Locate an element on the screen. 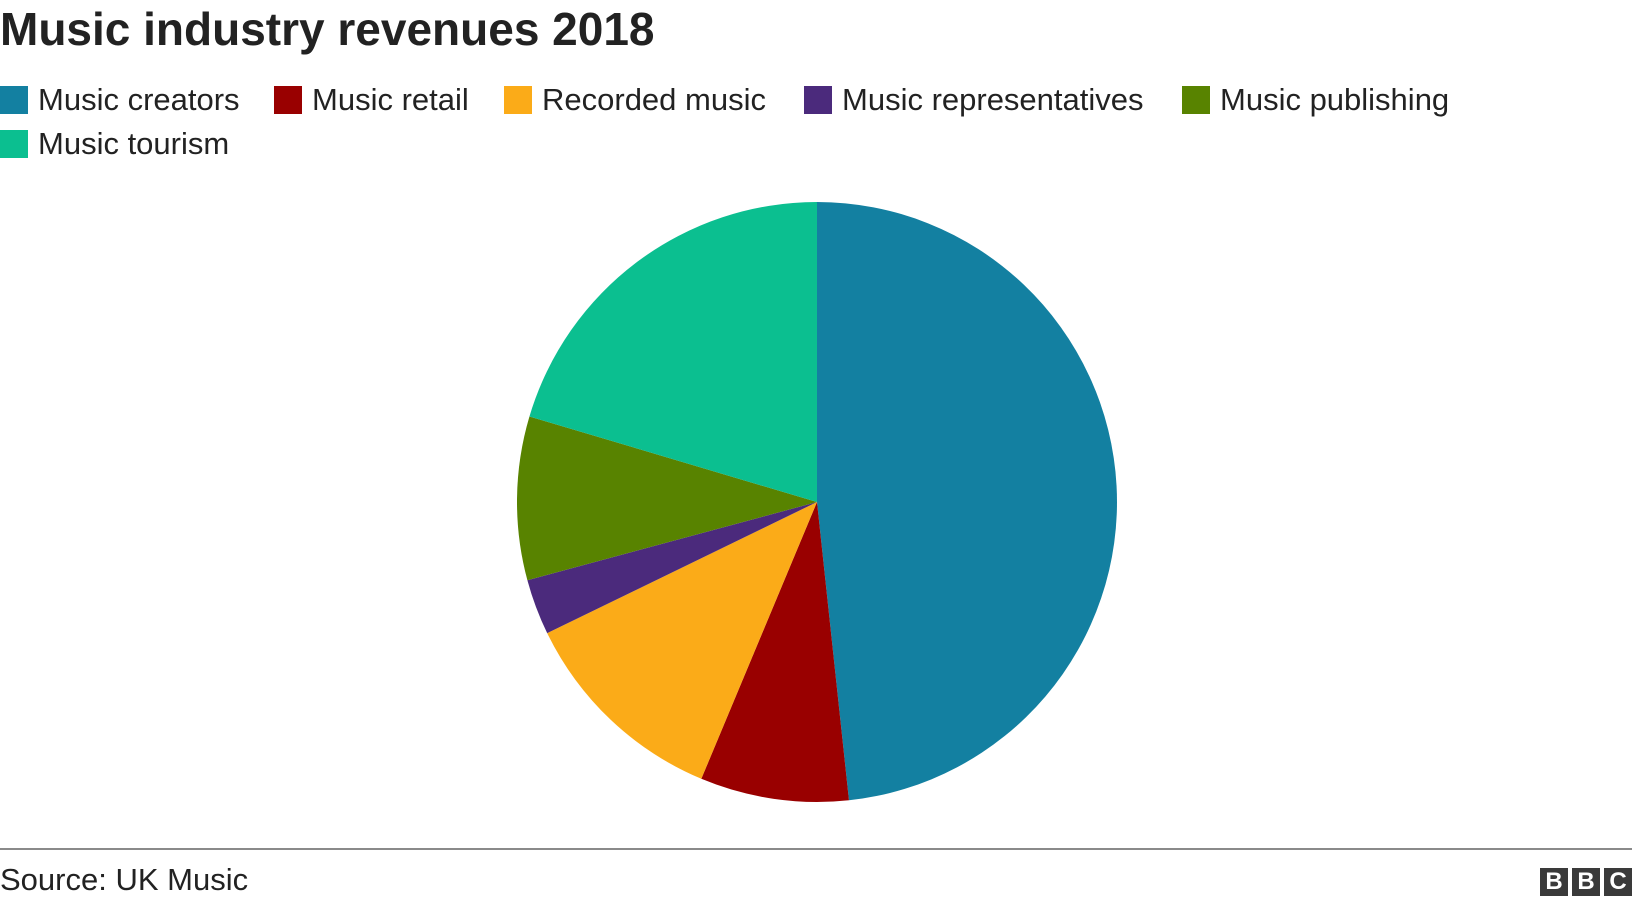 The image size is (1632, 904). pie-slice-music-tourism is located at coordinates (673, 352).